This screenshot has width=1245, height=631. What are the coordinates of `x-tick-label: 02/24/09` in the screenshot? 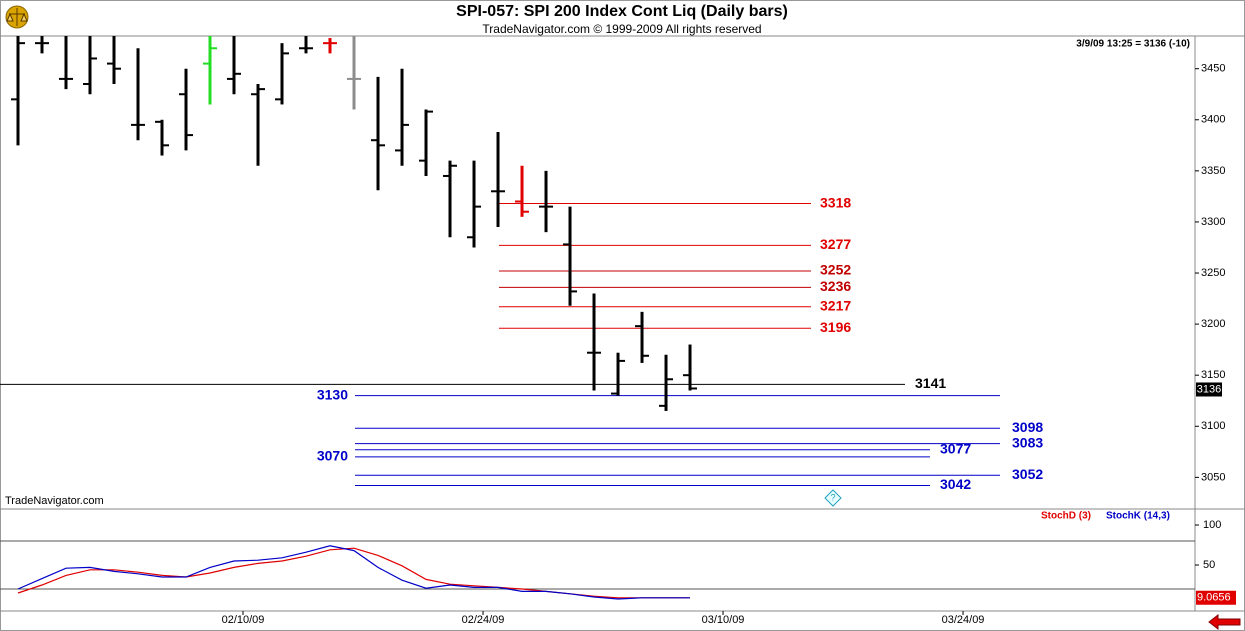 It's located at (483, 620).